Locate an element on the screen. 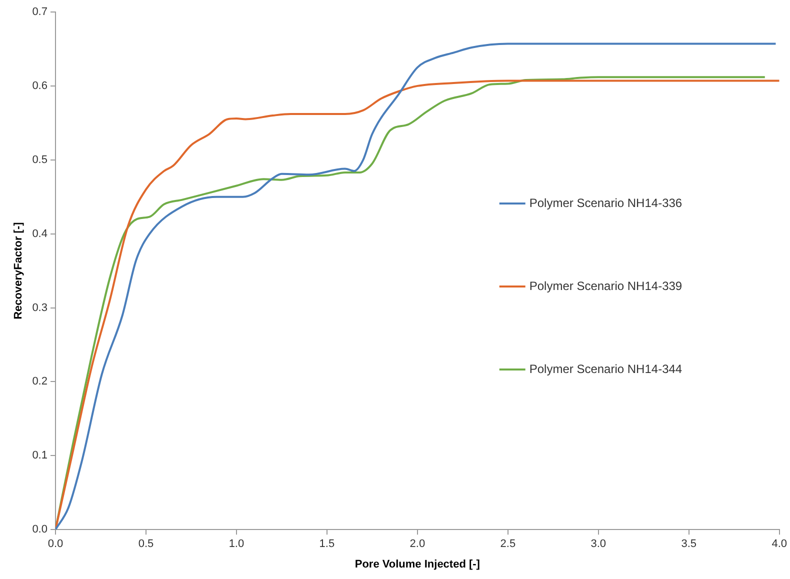 The image size is (790, 579). x-tick-label: 0.5 is located at coordinates (146, 544).